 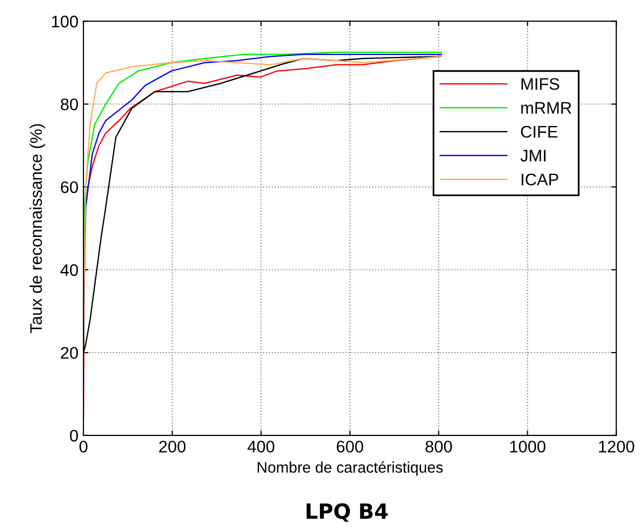 What do you see at coordinates (439, 446) in the screenshot?
I see `x-tick-label: 800` at bounding box center [439, 446].